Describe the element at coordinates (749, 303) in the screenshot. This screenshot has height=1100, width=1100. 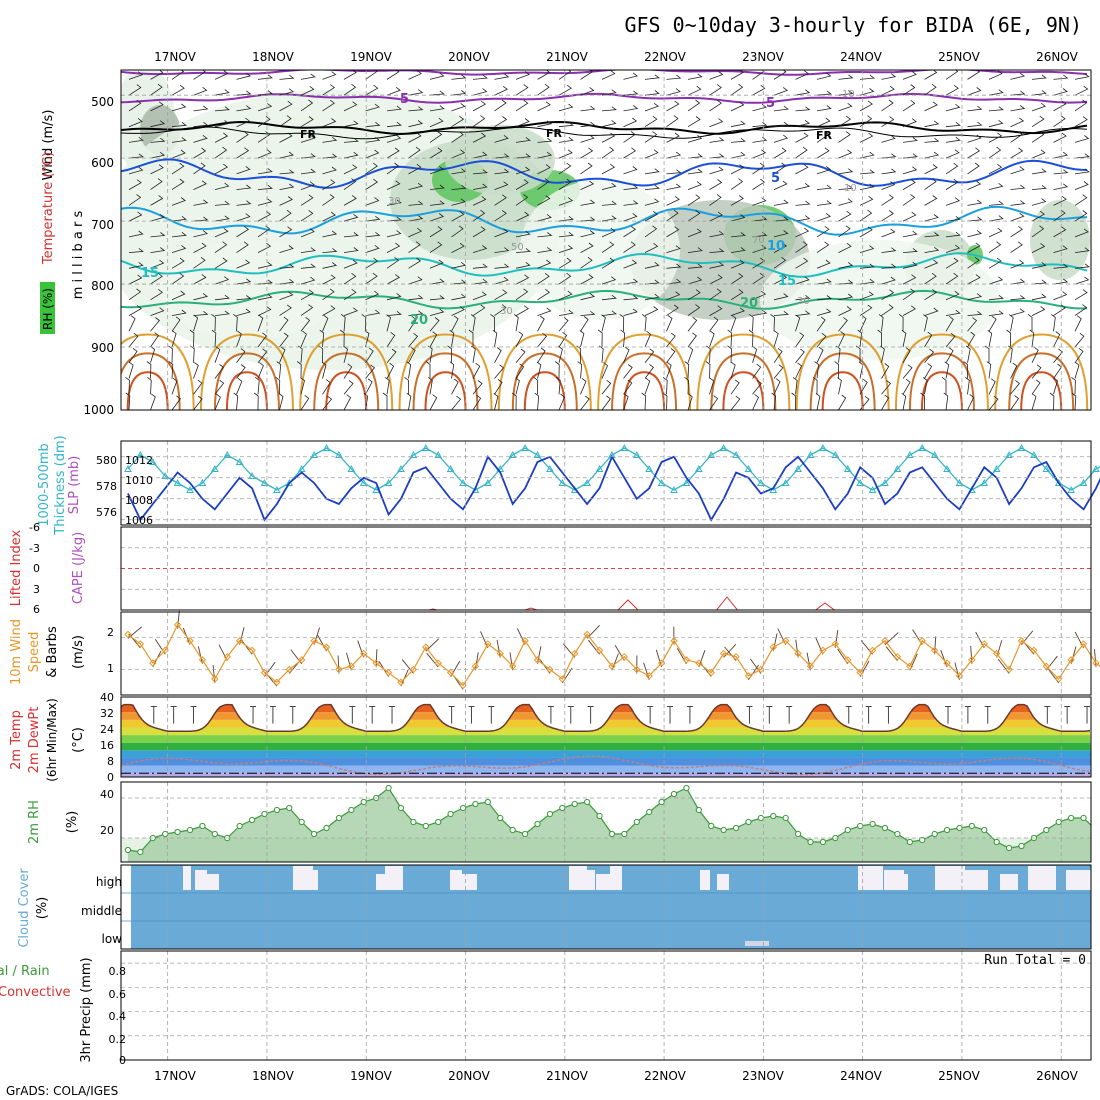
I see `isotherm-label-20b: 20` at that location.